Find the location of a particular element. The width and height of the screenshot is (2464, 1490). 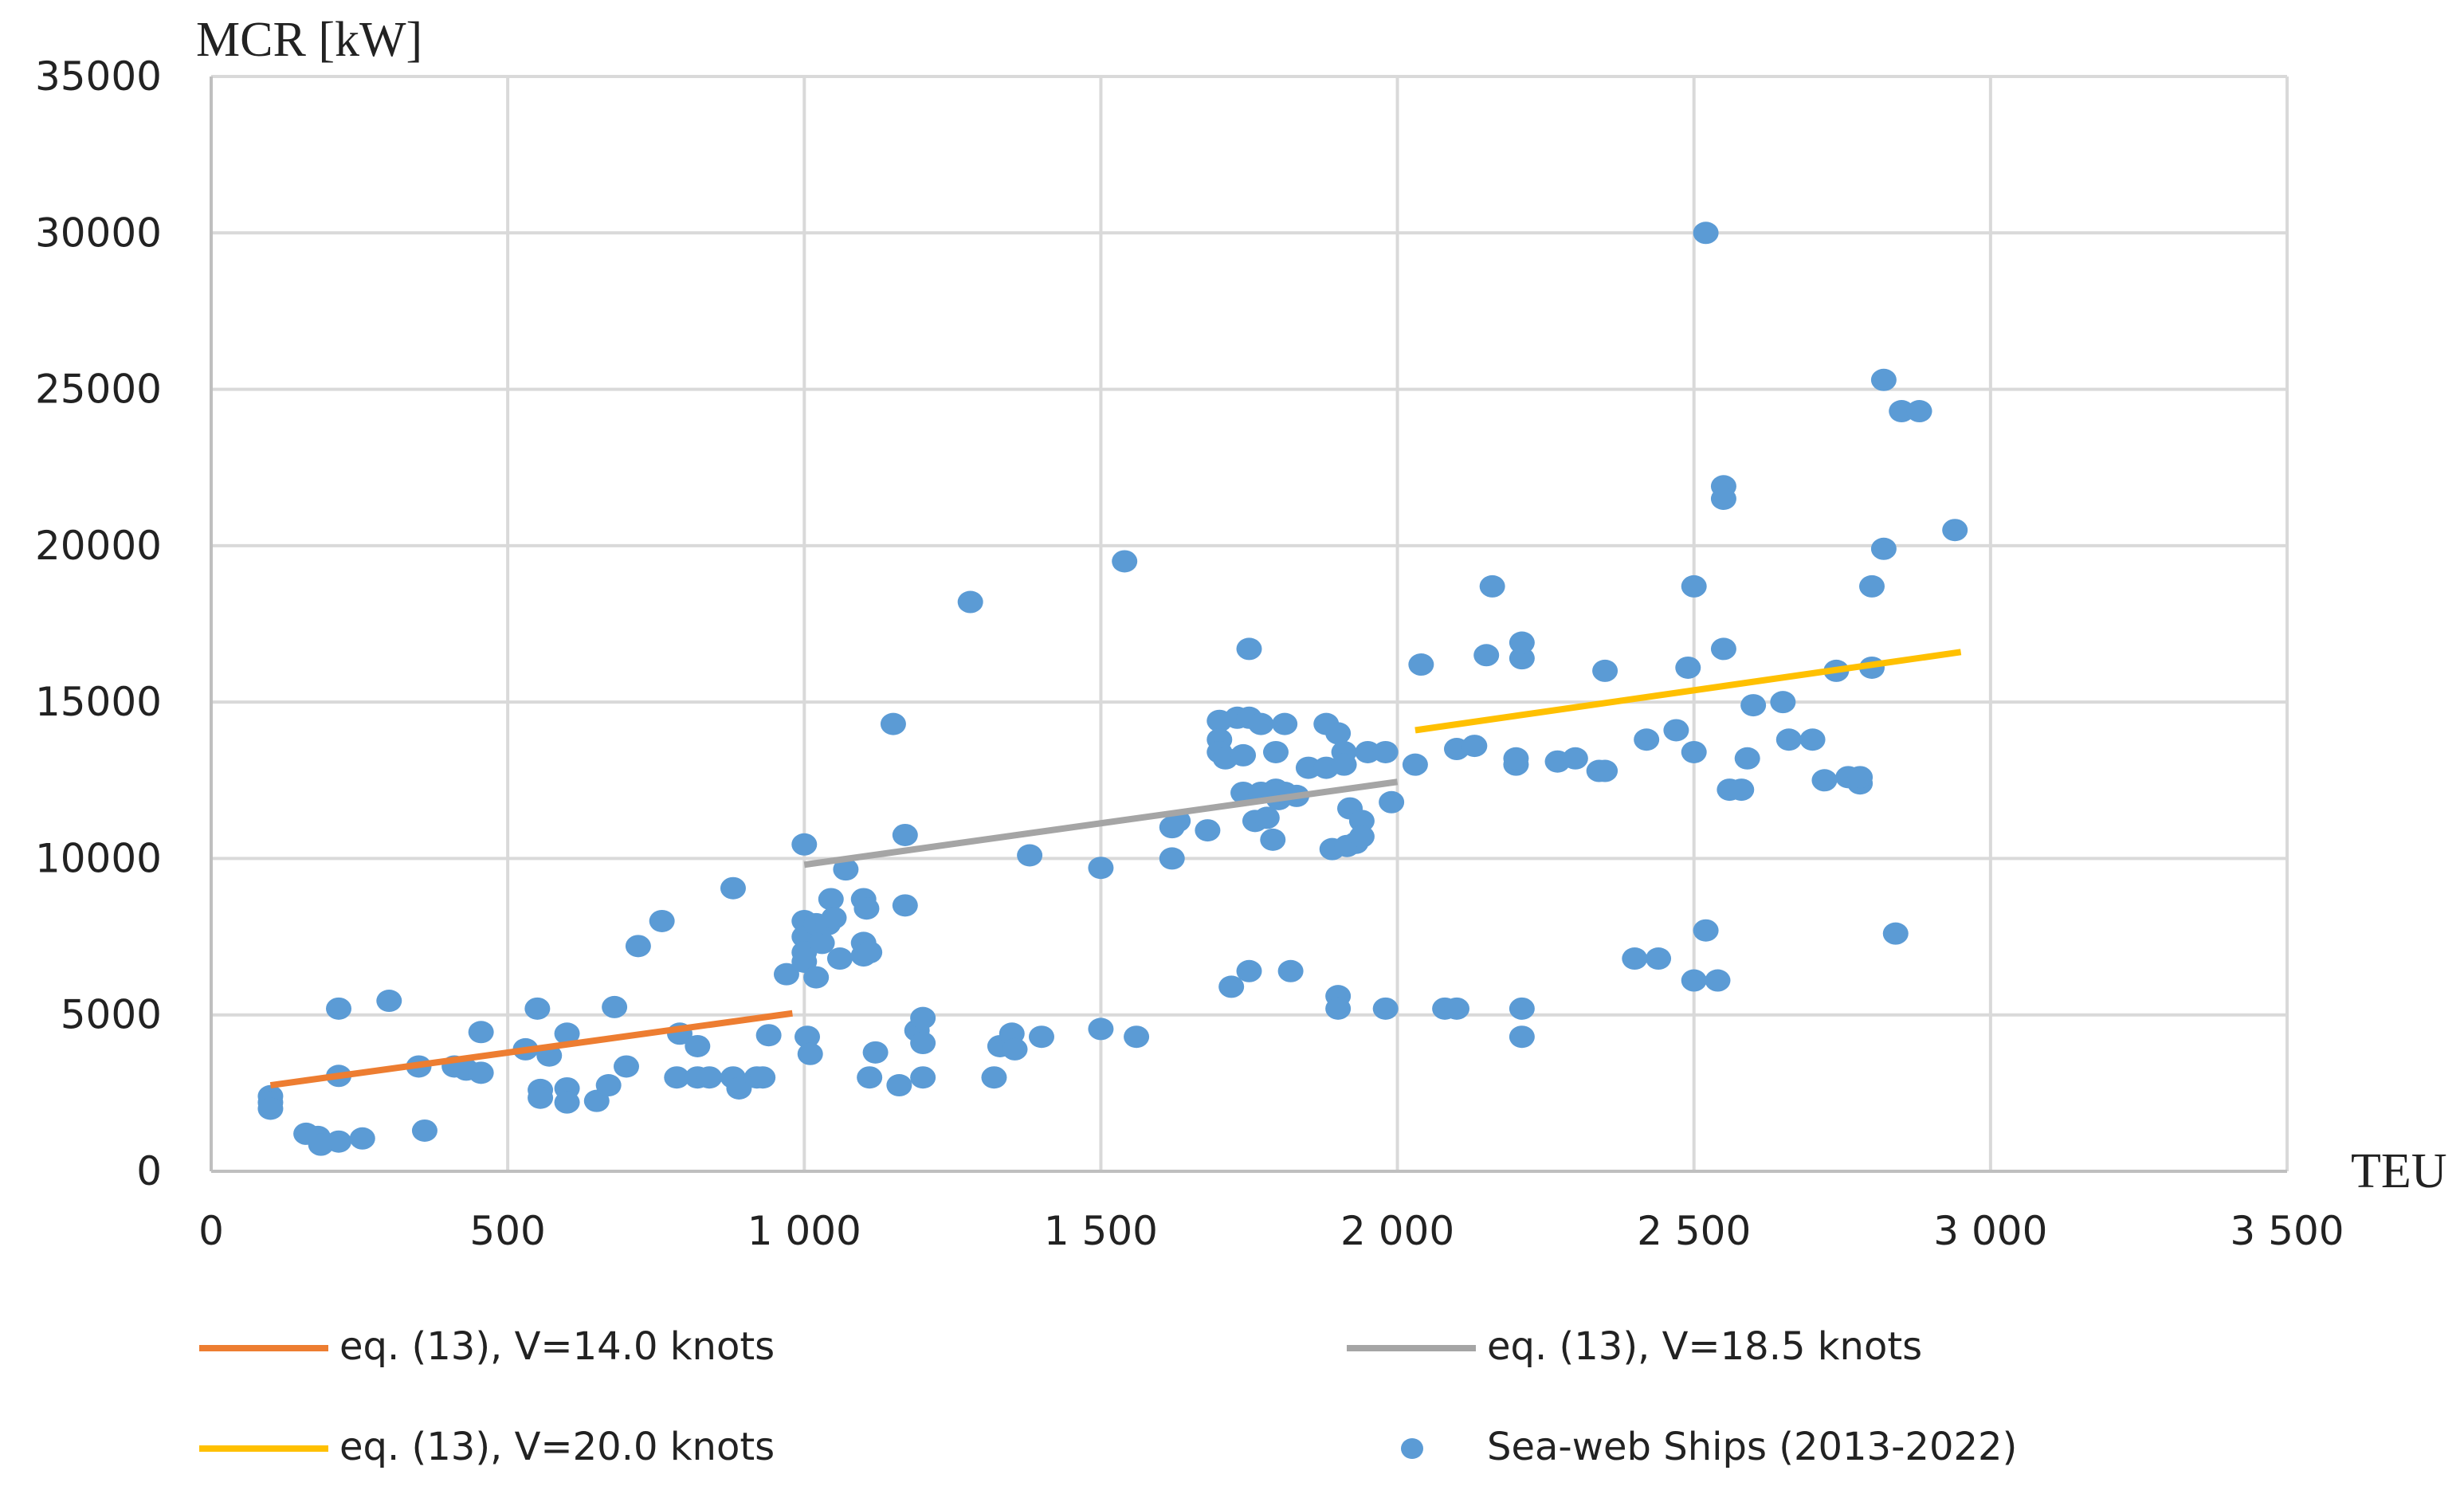

x-tick-label-2000: 2 000 is located at coordinates (1397, 1231).